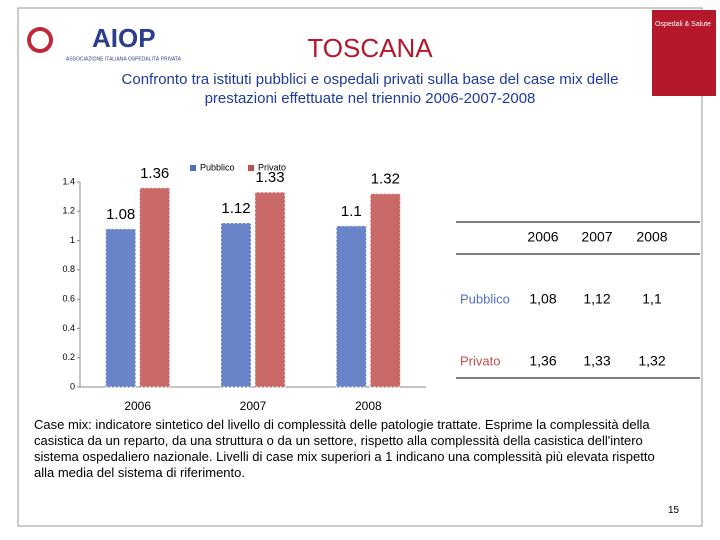 This screenshot has width=720, height=540. I want to click on table-header: 2006, so click(542, 237).